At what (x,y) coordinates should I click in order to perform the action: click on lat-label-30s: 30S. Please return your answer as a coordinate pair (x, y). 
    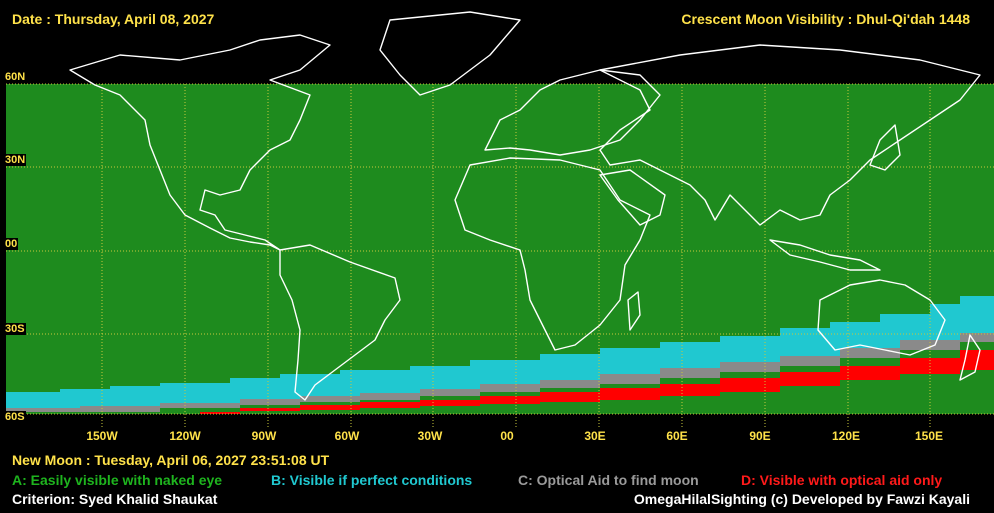
    Looking at the image, I should click on (15, 329).